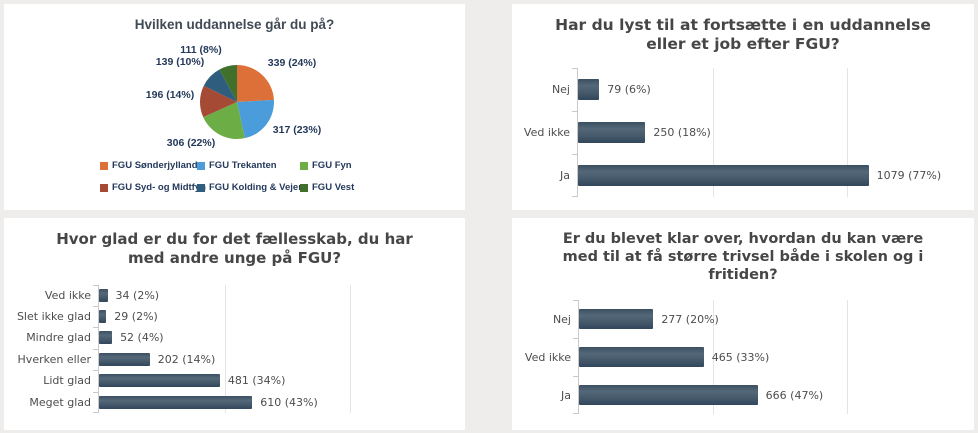  I want to click on bar-row: 666 (47%), so click(771, 395).